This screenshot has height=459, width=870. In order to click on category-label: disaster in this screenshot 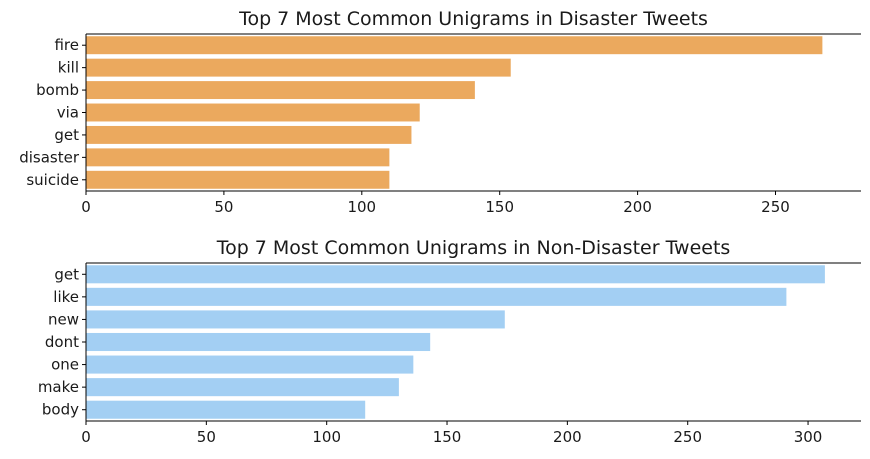, I will do `click(49, 157)`.